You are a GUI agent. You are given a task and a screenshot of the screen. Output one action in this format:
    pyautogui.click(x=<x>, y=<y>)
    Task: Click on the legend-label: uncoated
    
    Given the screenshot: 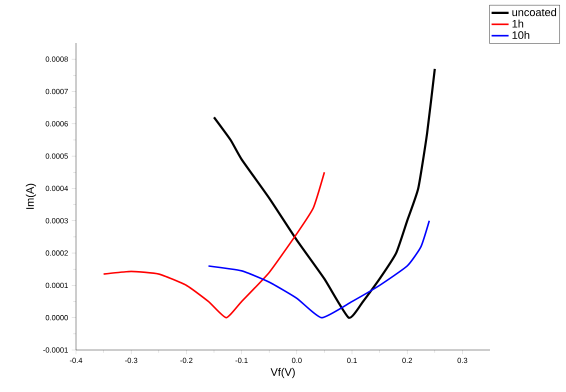 What is the action you would take?
    pyautogui.click(x=534, y=12)
    